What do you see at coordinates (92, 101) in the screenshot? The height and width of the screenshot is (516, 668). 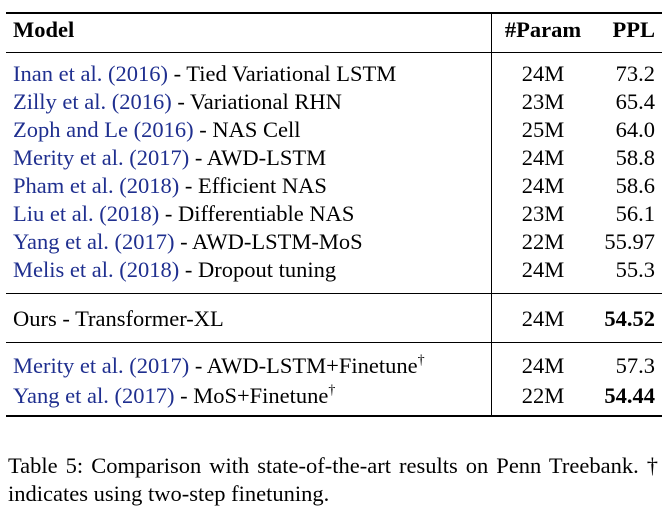 I see `citation-link: Zilly et al. (2016)` at bounding box center [92, 101].